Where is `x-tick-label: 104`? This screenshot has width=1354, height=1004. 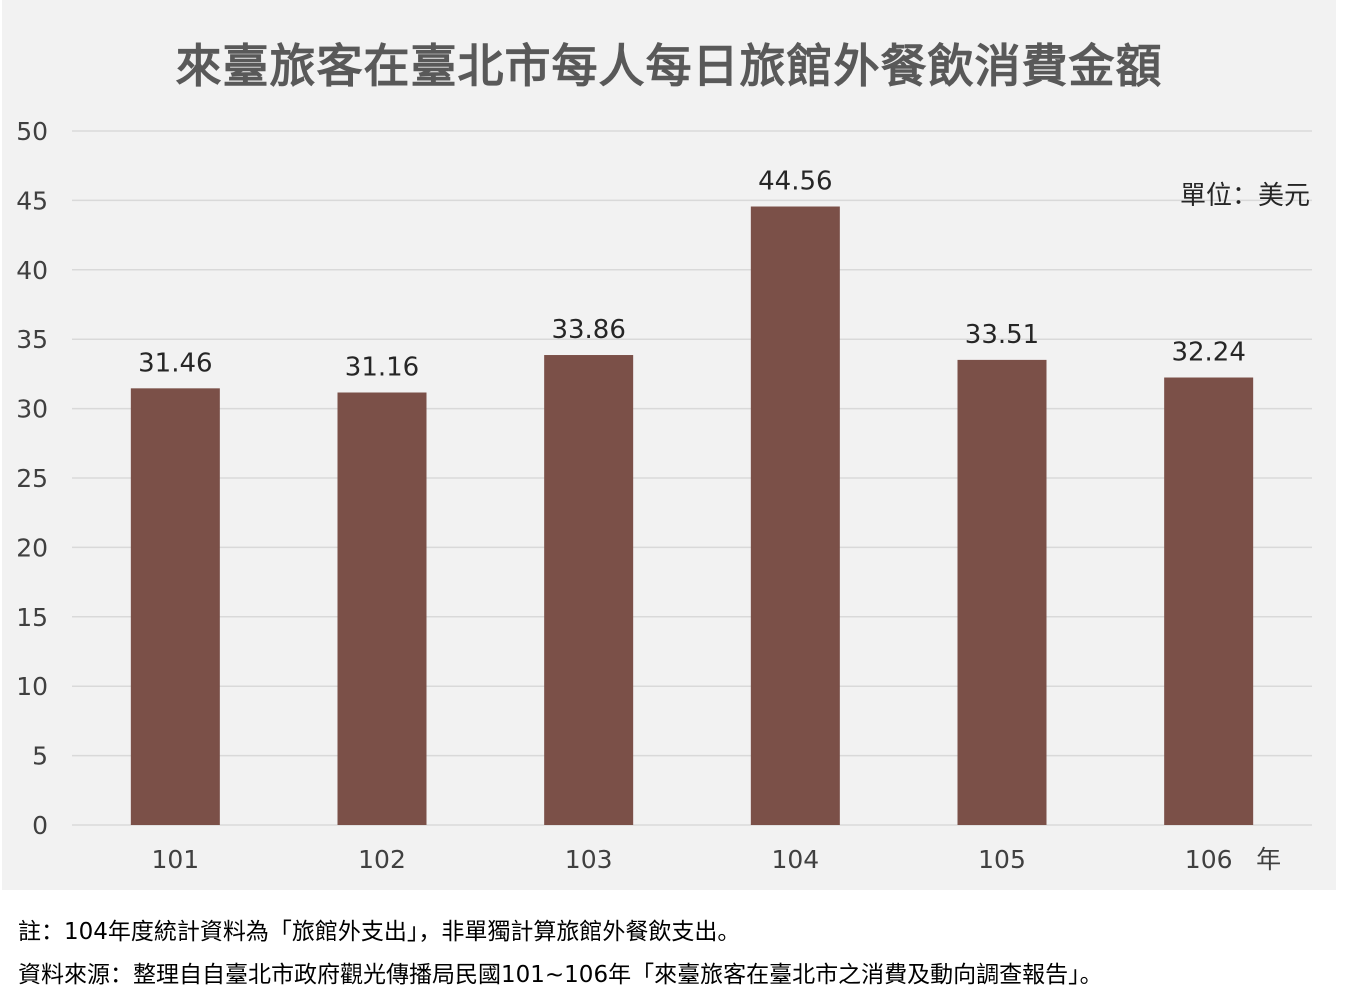 x-tick-label: 104 is located at coordinates (795, 859).